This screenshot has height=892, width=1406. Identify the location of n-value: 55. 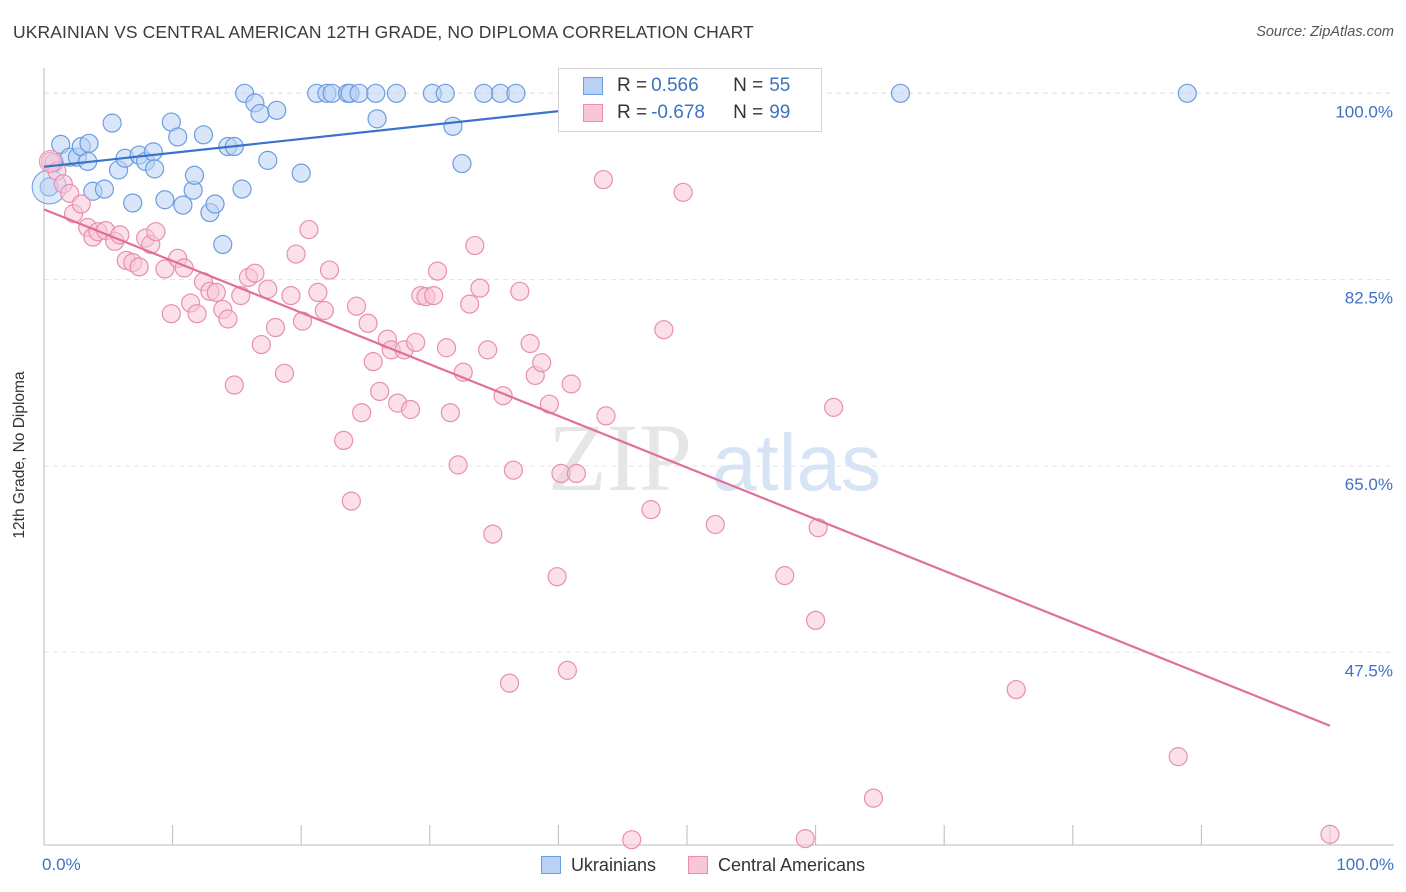
(780, 85).